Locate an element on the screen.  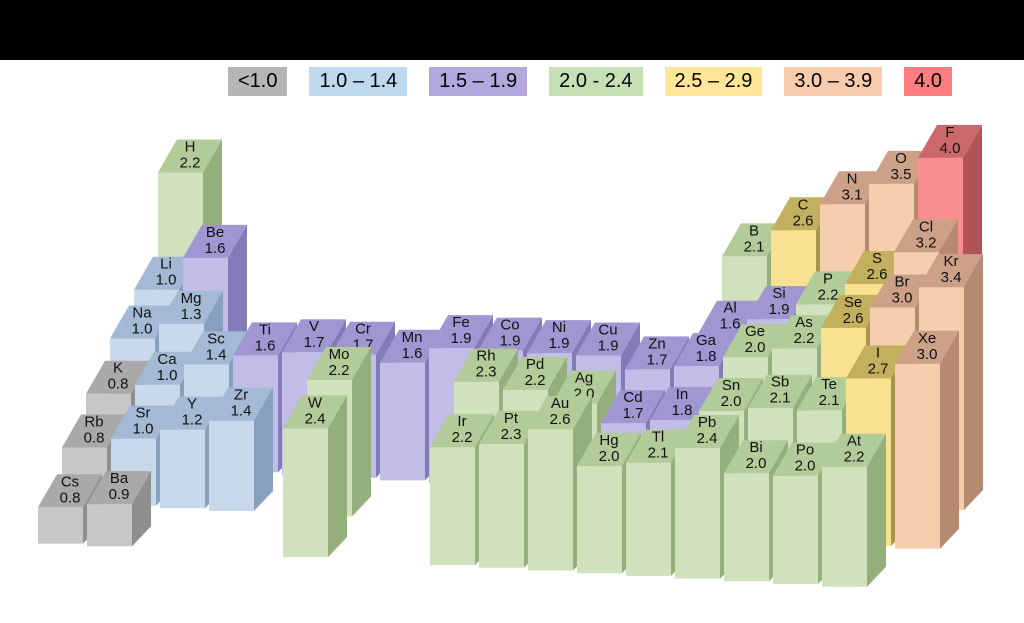
legend-item-1: 1.0 – 1.4 is located at coordinates (358, 81).